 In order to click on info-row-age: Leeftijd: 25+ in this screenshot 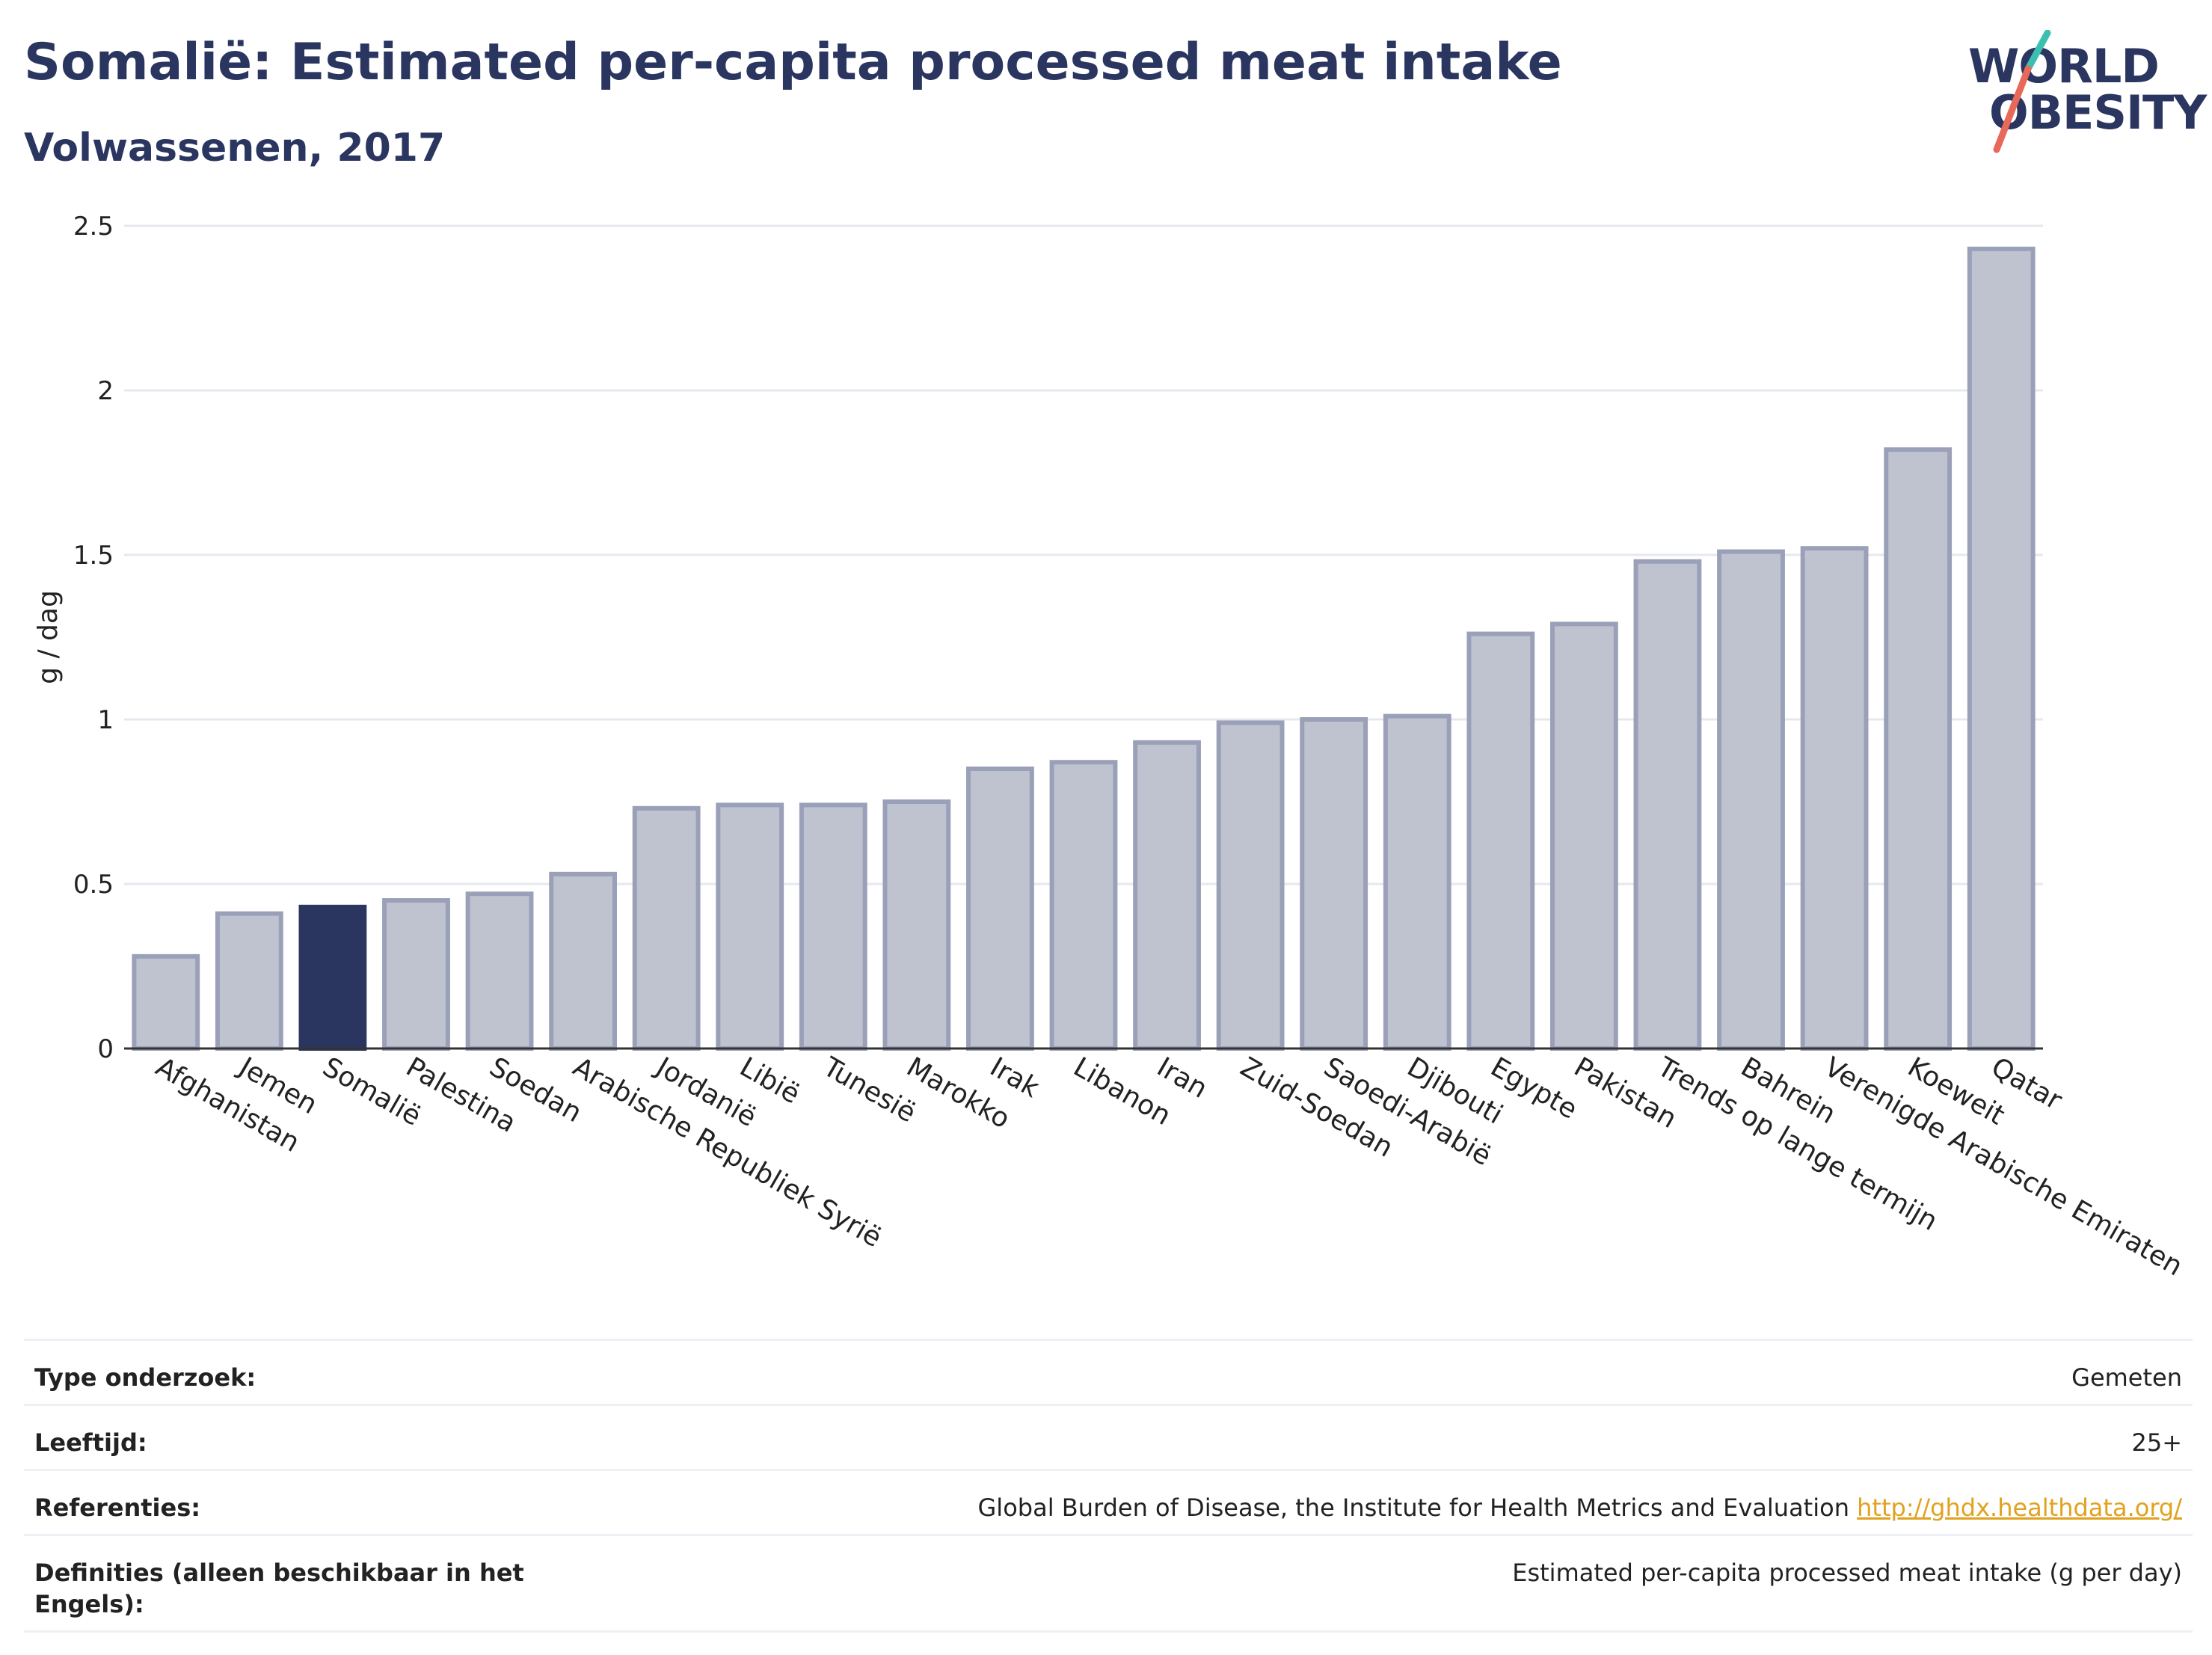, I will do `click(1108, 1436)`.